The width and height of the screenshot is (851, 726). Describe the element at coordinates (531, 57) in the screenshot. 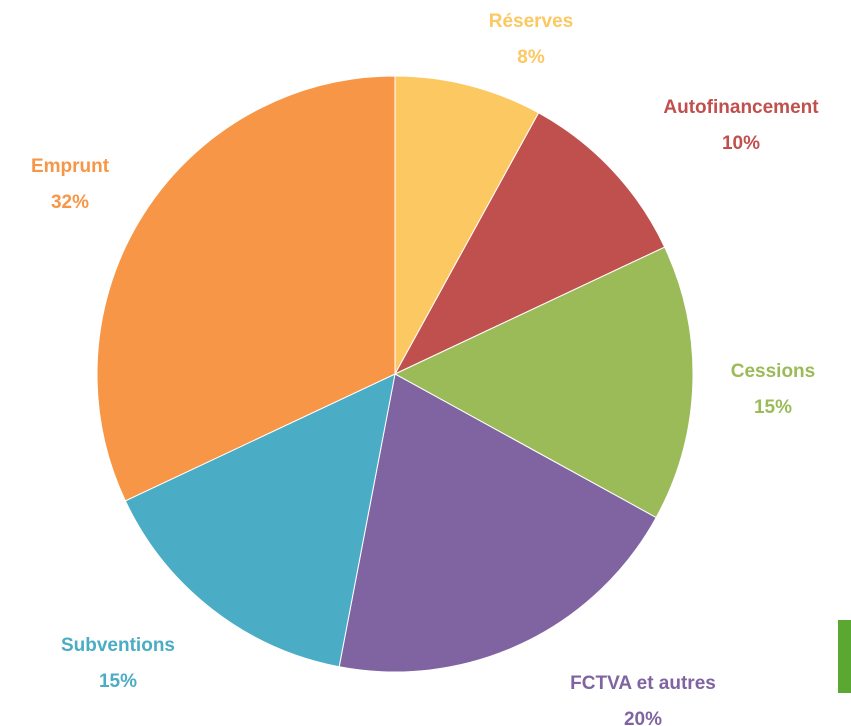

I see `value-label: 8%` at that location.